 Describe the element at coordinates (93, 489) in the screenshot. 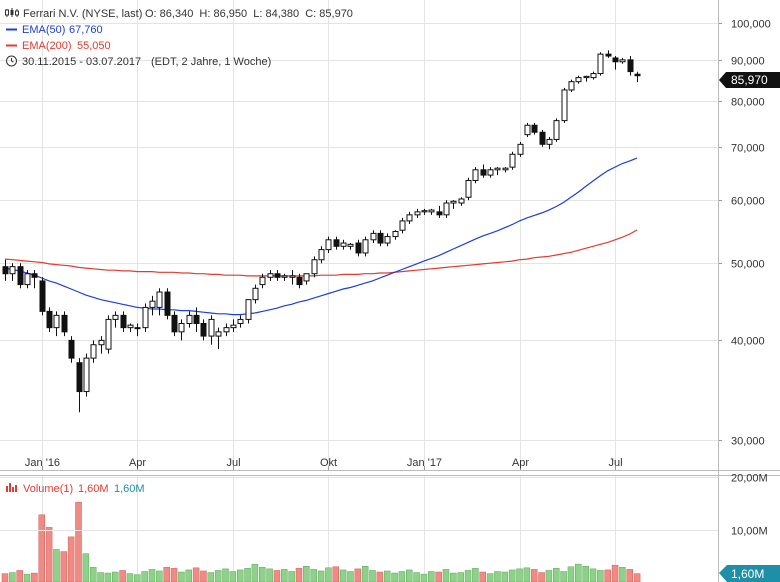

I see `volume-value-red: 1,60M` at that location.